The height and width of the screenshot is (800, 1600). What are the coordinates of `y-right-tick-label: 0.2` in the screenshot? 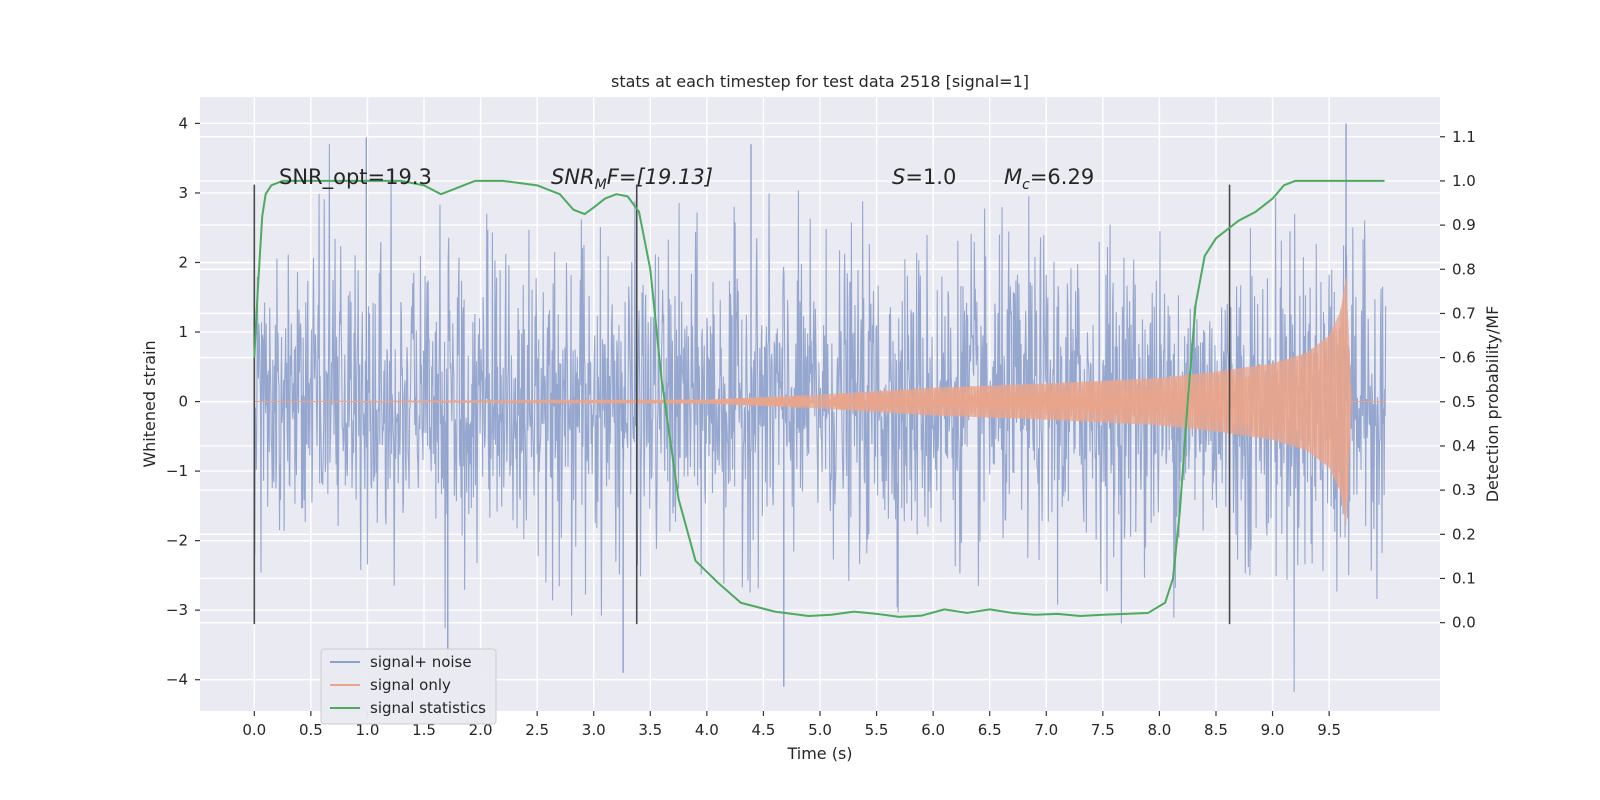 It's located at (1464, 534).